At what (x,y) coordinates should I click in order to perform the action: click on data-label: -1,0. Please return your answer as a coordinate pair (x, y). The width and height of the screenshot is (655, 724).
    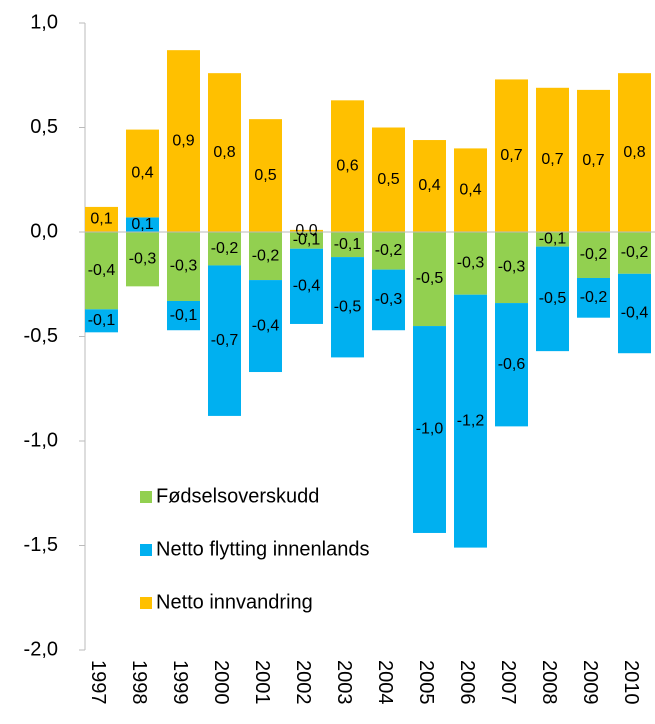
    Looking at the image, I should click on (430, 429).